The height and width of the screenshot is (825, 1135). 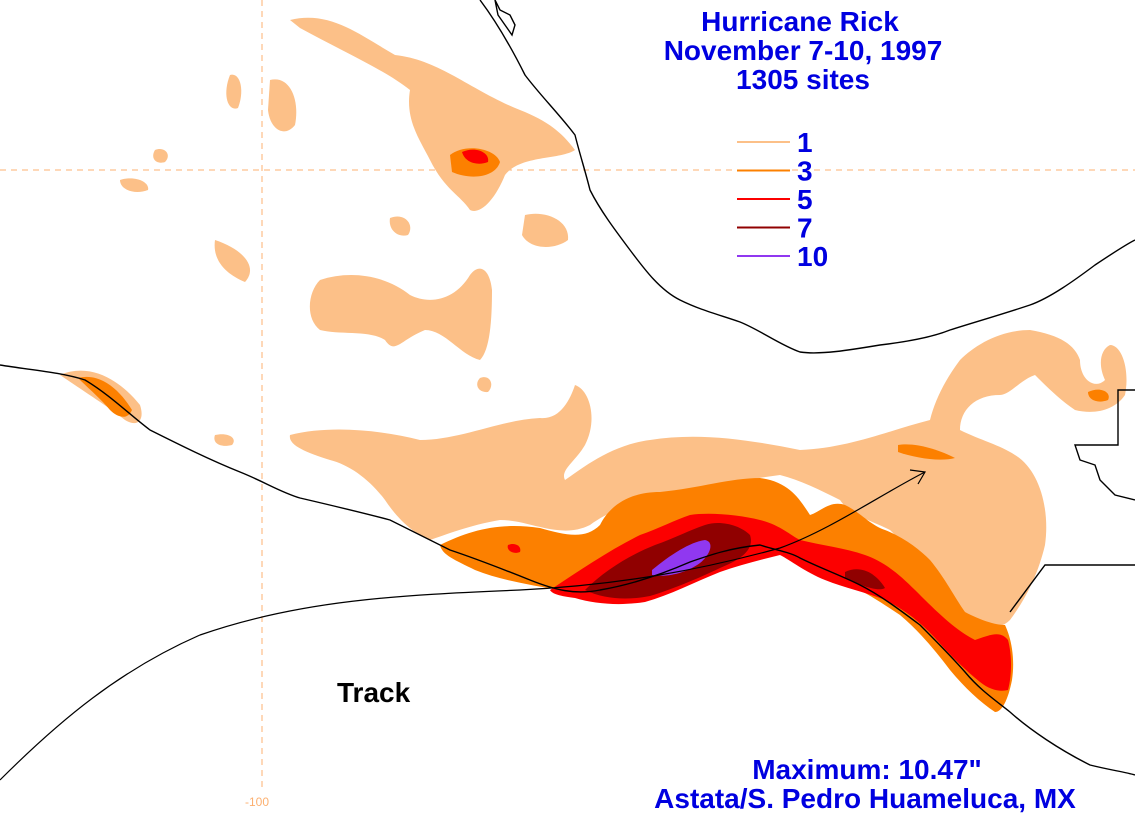 What do you see at coordinates (812, 256) in the screenshot?
I see `legend-label-10: 10` at bounding box center [812, 256].